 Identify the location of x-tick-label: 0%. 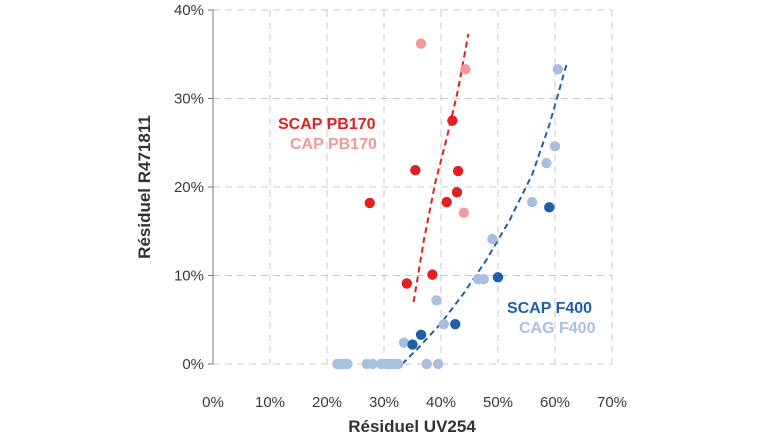
(213, 402).